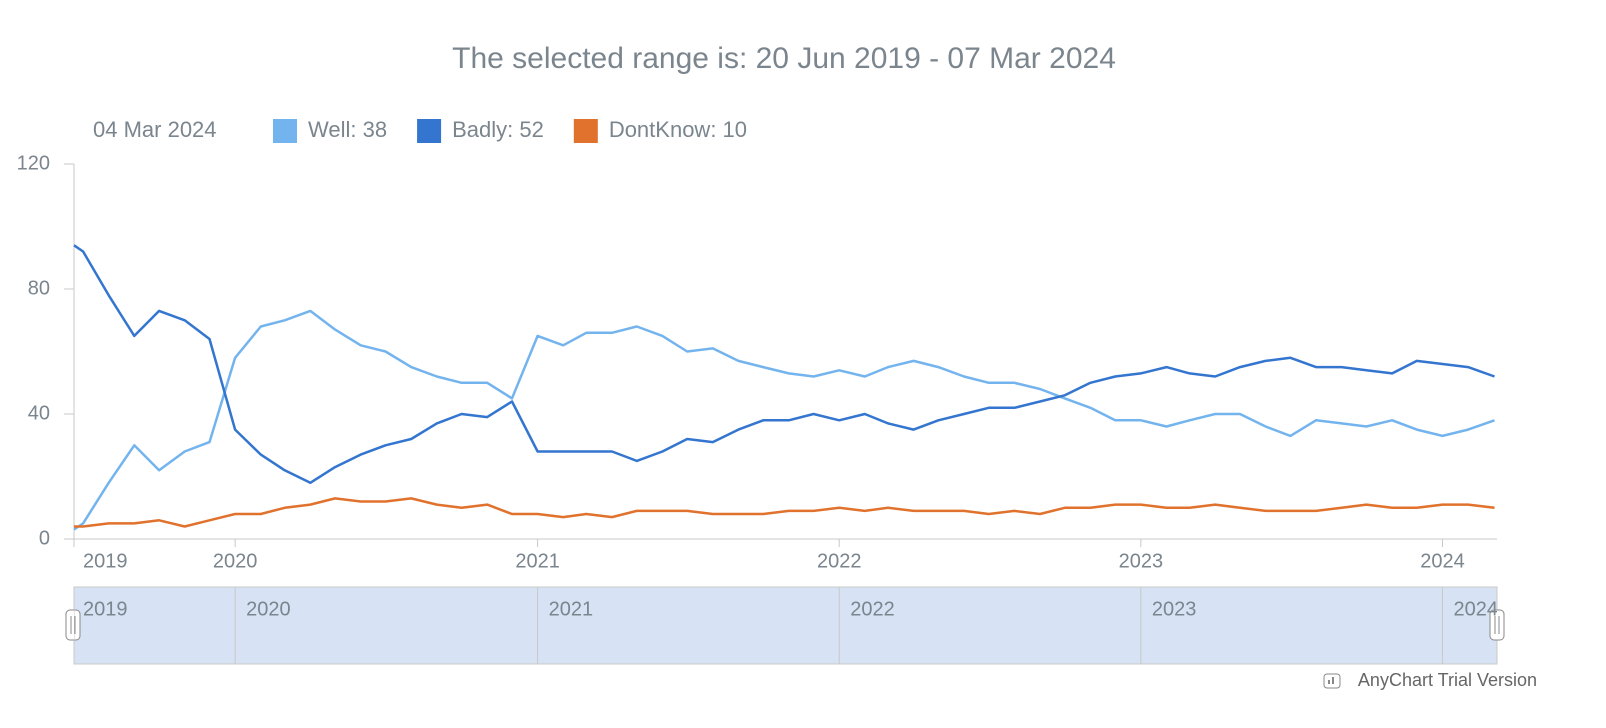 The height and width of the screenshot is (728, 1606). What do you see at coordinates (839, 561) in the screenshot?
I see `x-tick-label: 2022` at bounding box center [839, 561].